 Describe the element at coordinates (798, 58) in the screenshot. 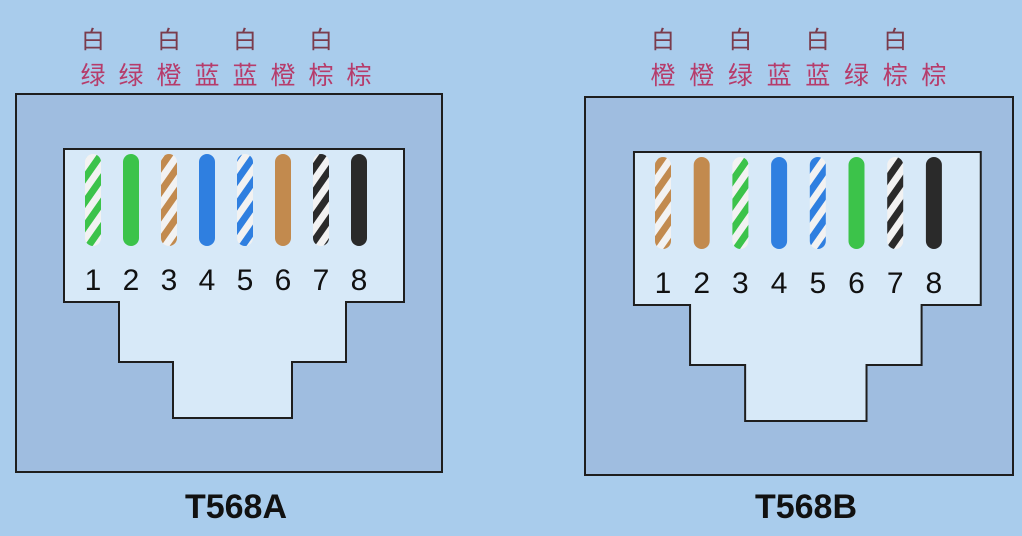

I see `wire-color-labels: 白白白白橙橙绿蓝蓝绿棕棕` at that location.